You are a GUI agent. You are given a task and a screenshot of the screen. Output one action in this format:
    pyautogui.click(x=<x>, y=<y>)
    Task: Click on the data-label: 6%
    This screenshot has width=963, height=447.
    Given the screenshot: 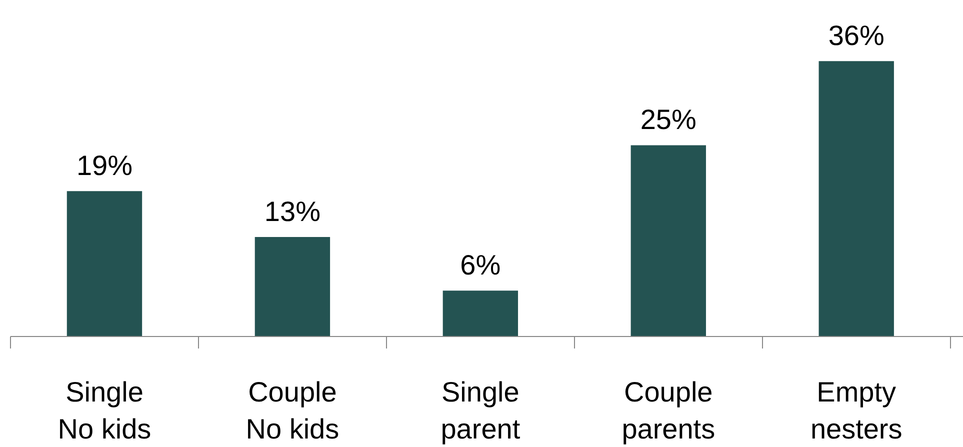 What is the action you would take?
    pyautogui.click(x=480, y=265)
    